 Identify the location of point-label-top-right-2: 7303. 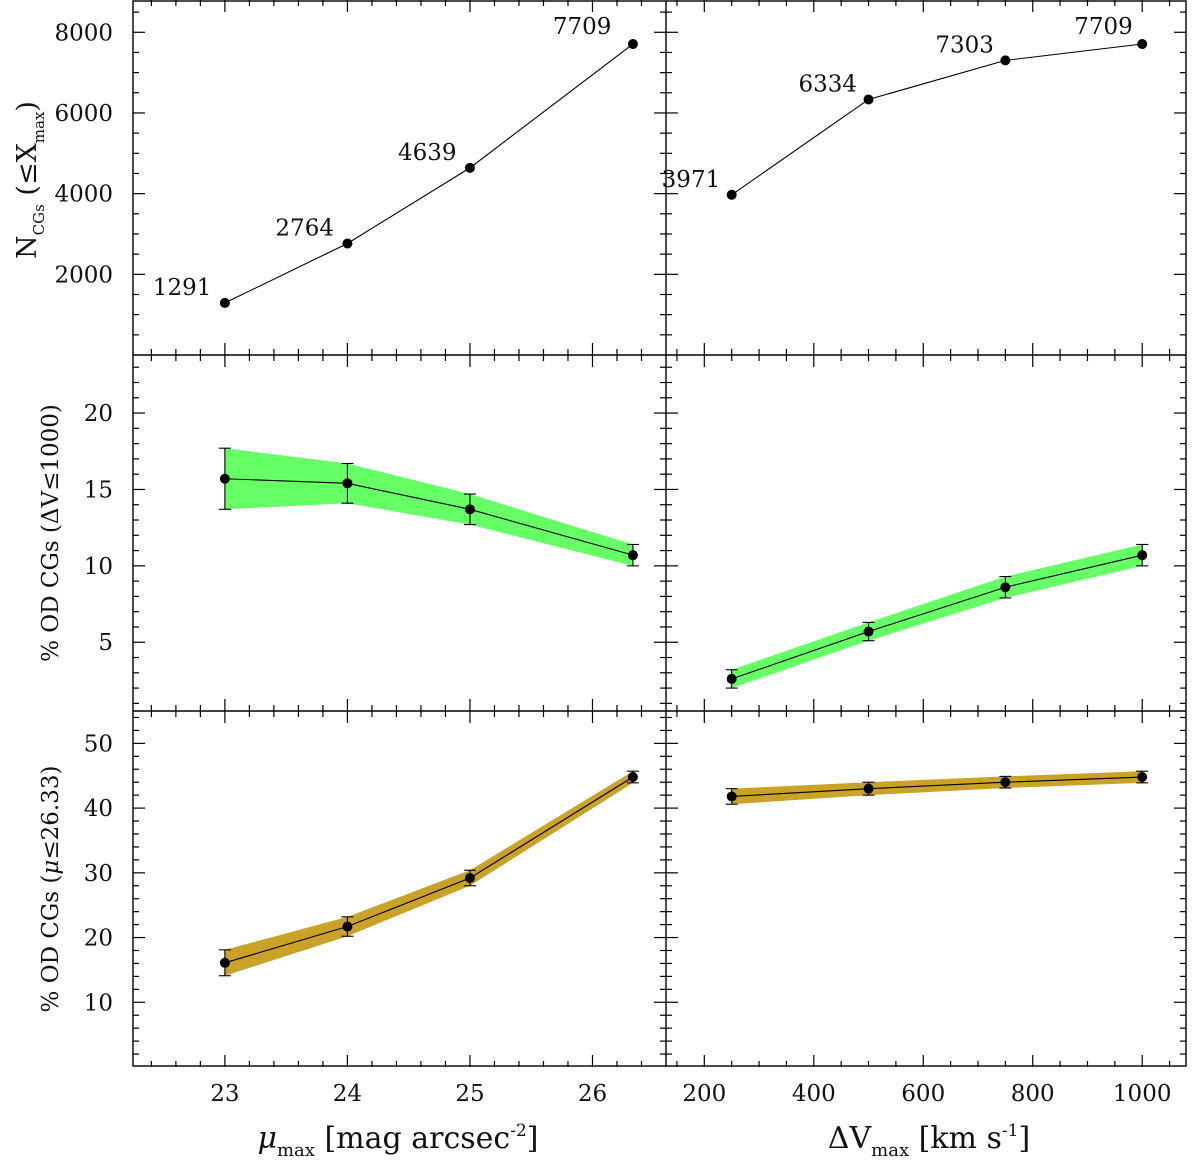
(964, 45).